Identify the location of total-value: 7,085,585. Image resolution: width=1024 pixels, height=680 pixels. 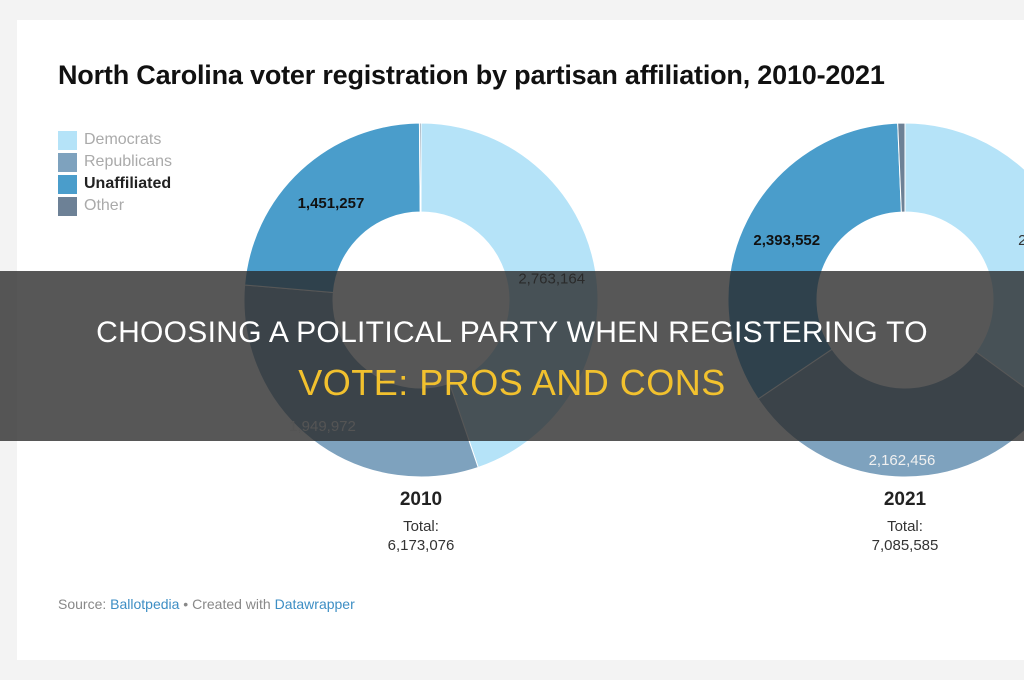
(905, 545).